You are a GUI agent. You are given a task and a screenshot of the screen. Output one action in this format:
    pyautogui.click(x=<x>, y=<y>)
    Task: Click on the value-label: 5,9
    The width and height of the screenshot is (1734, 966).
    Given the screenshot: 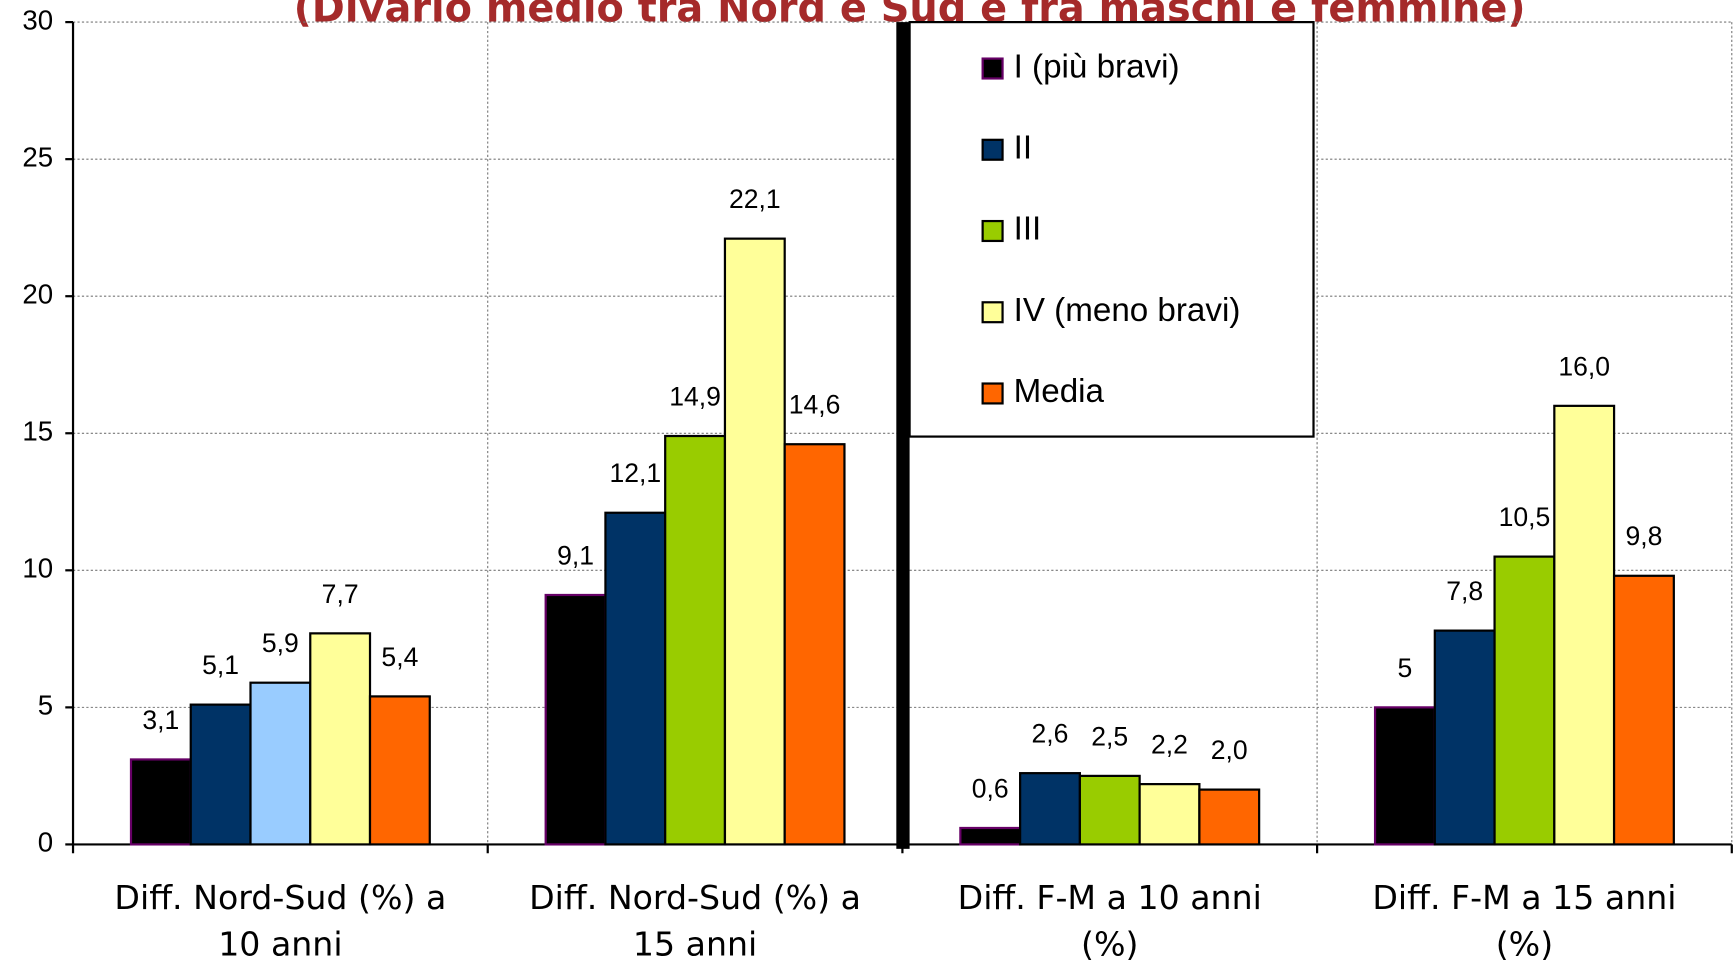 What is the action you would take?
    pyautogui.click(x=280, y=643)
    